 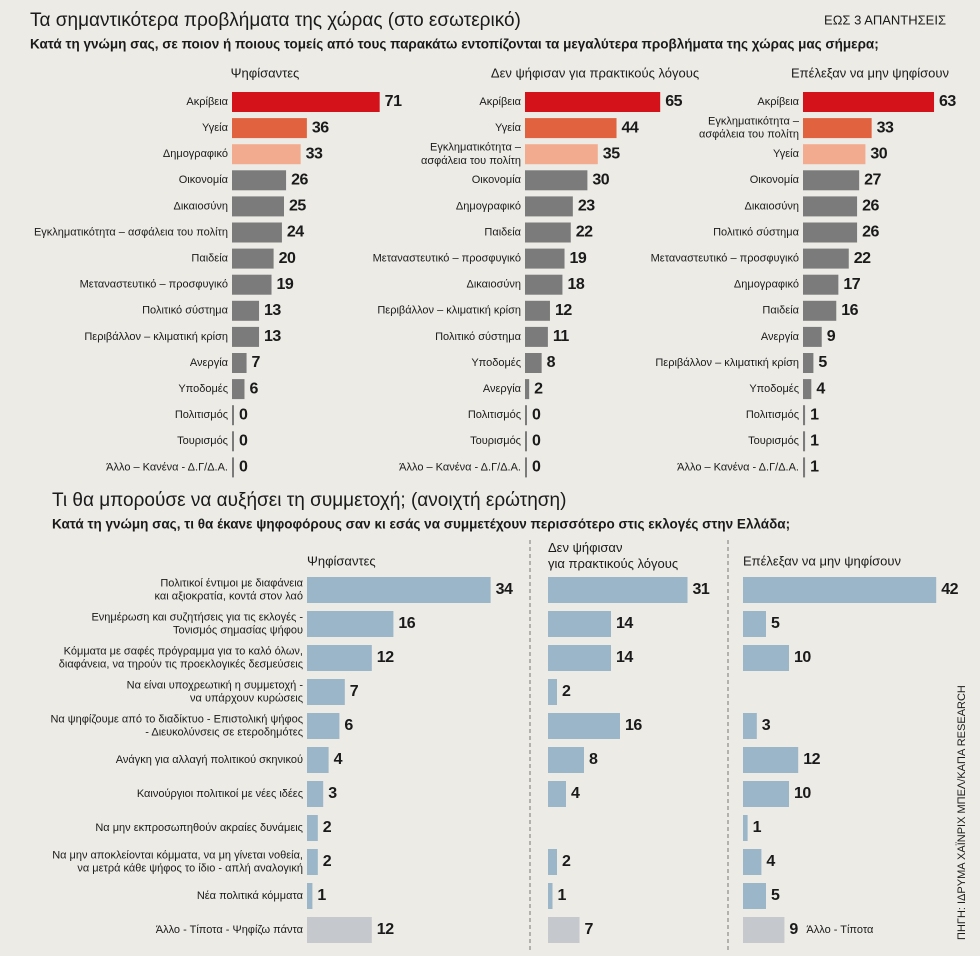 What do you see at coordinates (496, 363) in the screenshot?
I see `category-label: Υποδομές` at bounding box center [496, 363].